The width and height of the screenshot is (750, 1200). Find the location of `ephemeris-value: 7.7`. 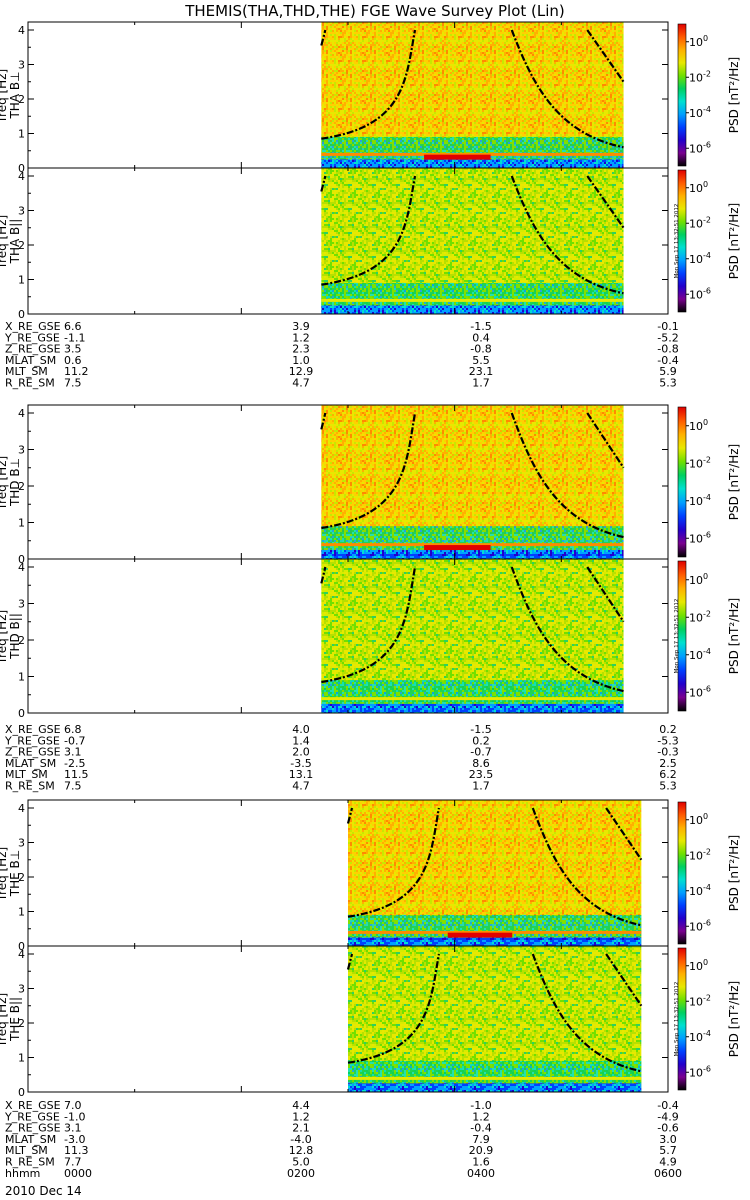

ephemeris-value: 7.7 is located at coordinates (73, 1162).